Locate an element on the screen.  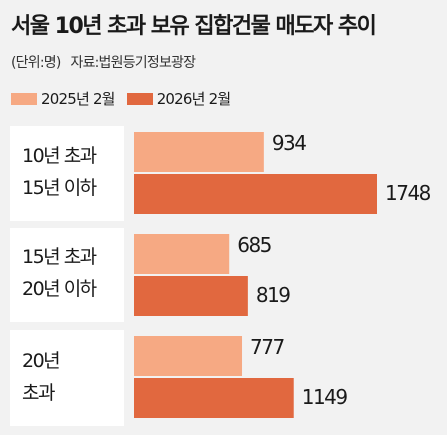
value-label-2026-cat2: 819 is located at coordinates (273, 295).